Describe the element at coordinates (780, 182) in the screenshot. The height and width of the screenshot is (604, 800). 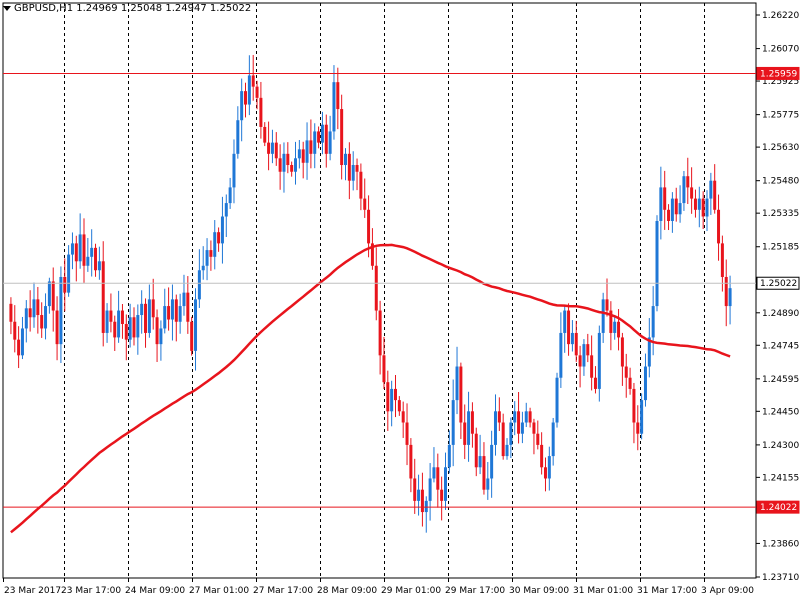
I see `y-tick-label: 1.25480` at that location.